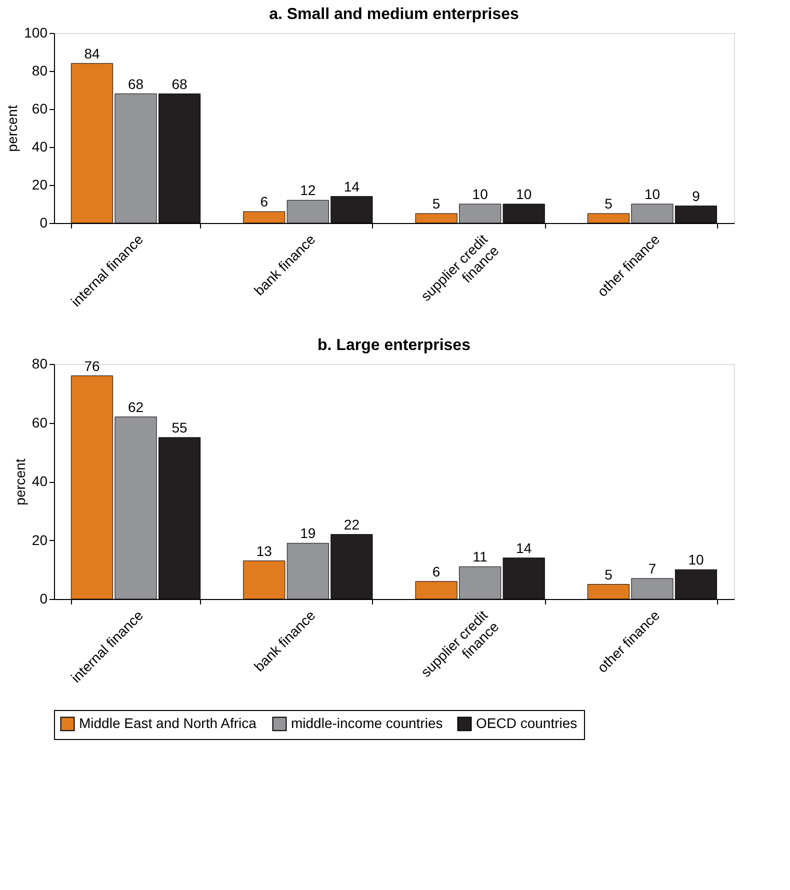 This screenshot has height=890, width=790. Describe the element at coordinates (394, 345) in the screenshot. I see `chart-title: b. Large enterprises` at that location.